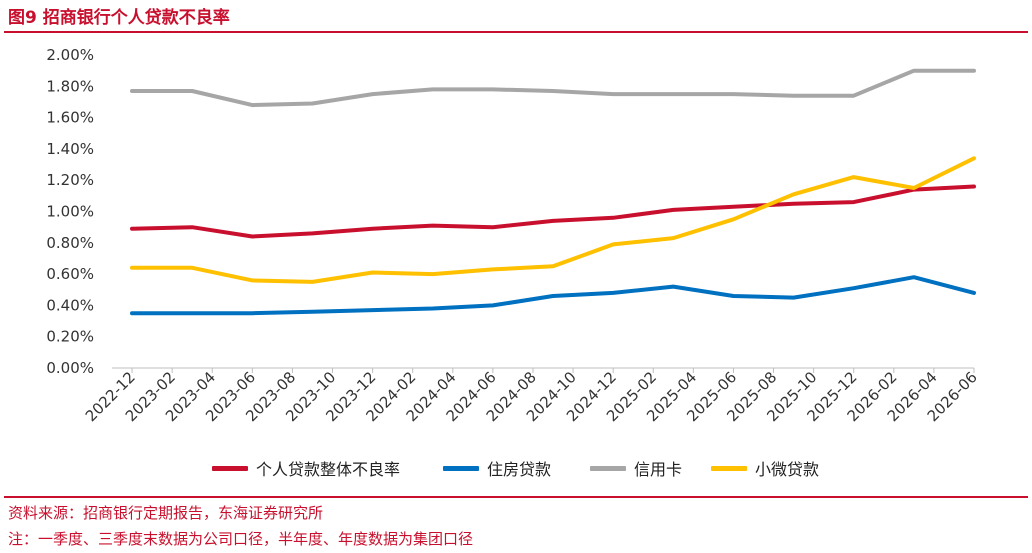 The height and width of the screenshot is (553, 1032). I want to click on y-tick-label: 1.80%, so click(70, 86).